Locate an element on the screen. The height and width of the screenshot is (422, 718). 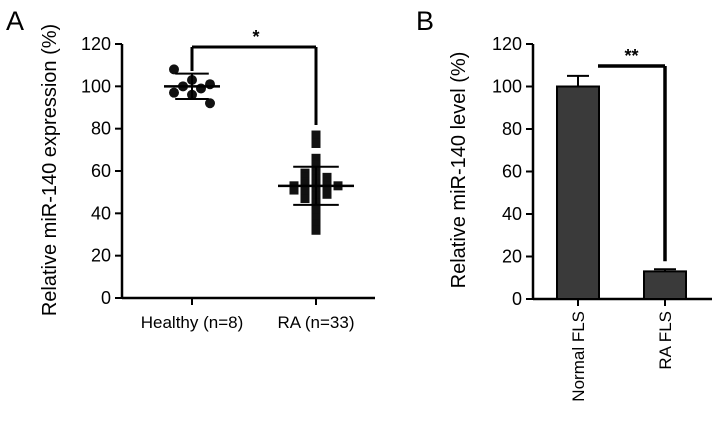
significance-label: ** is located at coordinates (631, 56).